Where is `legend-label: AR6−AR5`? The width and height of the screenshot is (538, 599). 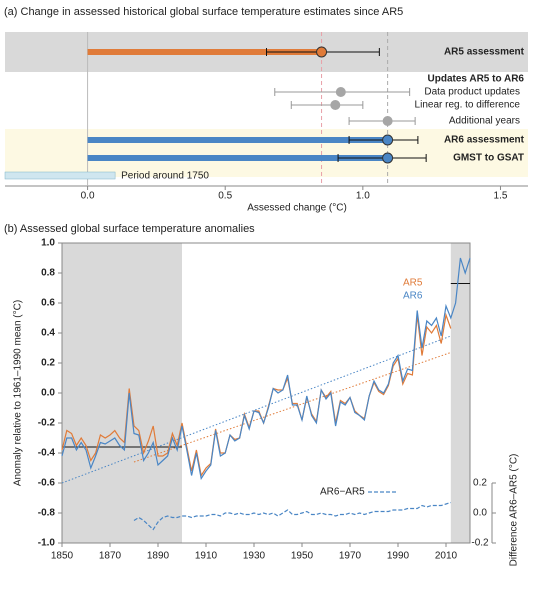
legend-label: AR6−AR5 is located at coordinates (342, 492).